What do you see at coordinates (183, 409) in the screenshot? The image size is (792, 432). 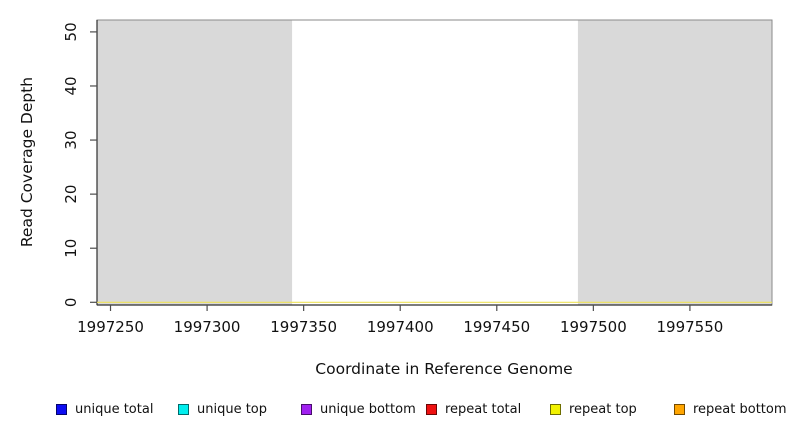 I see `unique-top-swatch-icon` at bounding box center [183, 409].